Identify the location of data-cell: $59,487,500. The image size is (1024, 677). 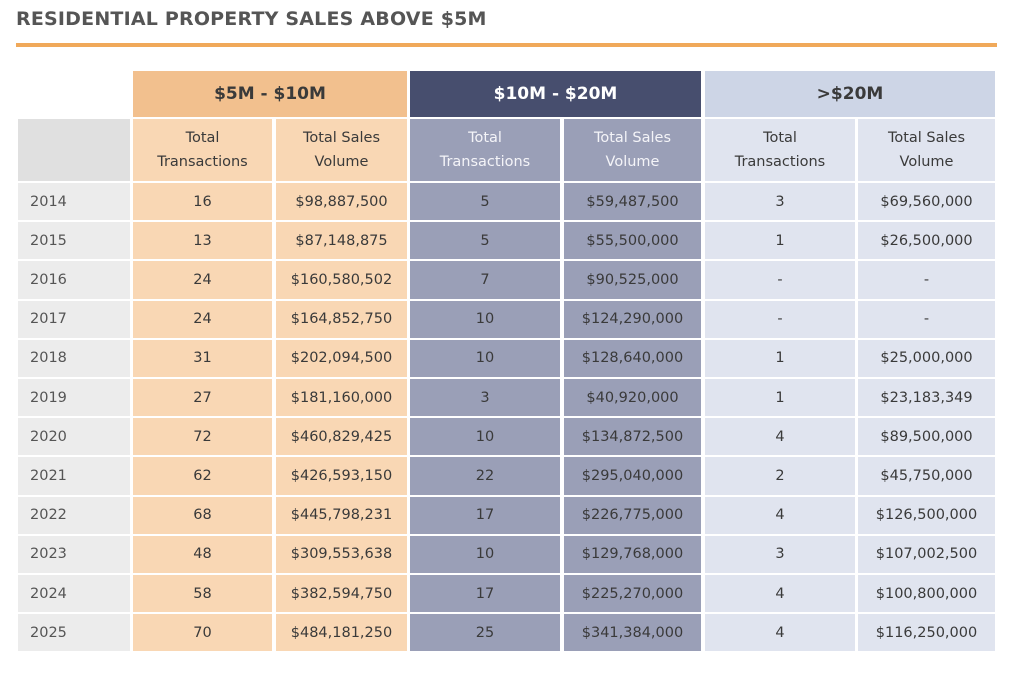
(632, 202).